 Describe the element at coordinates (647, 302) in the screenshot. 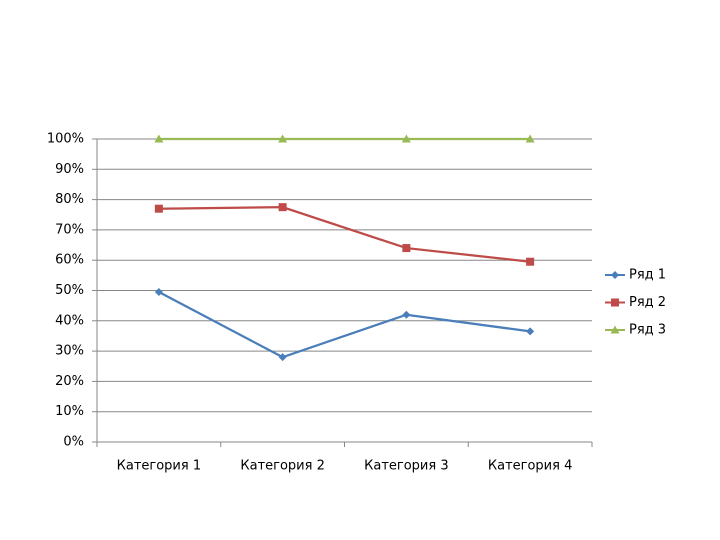

I see `legend-label: Ряд 2` at that location.